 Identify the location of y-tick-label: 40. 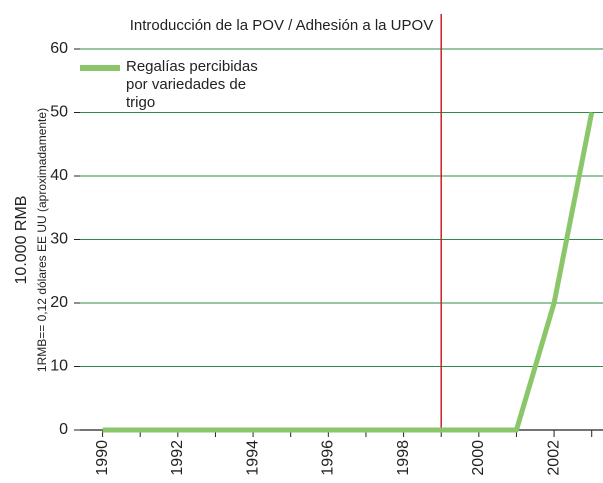
(59, 175).